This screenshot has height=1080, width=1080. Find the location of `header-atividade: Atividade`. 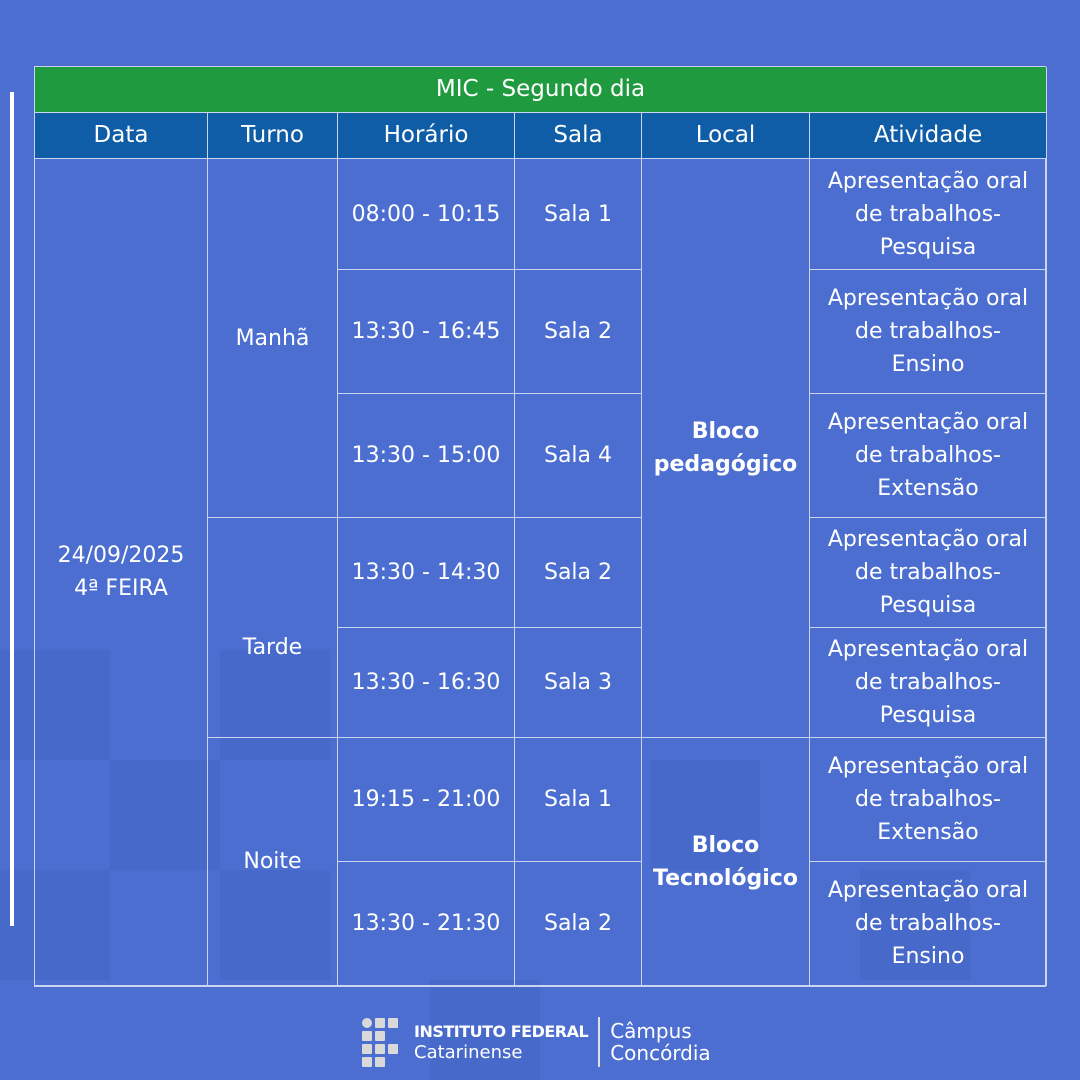

header-atividade: Atividade is located at coordinates (928, 136).